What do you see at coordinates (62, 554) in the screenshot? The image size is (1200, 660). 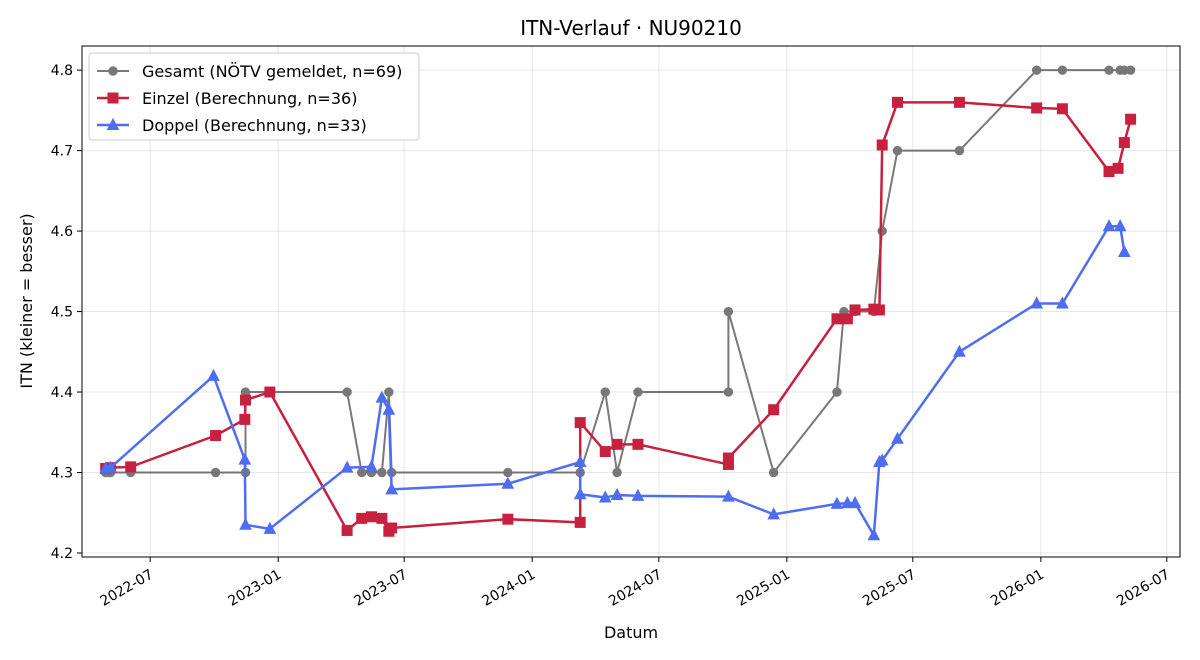 I see `y-tick-label: 4.2` at bounding box center [62, 554].